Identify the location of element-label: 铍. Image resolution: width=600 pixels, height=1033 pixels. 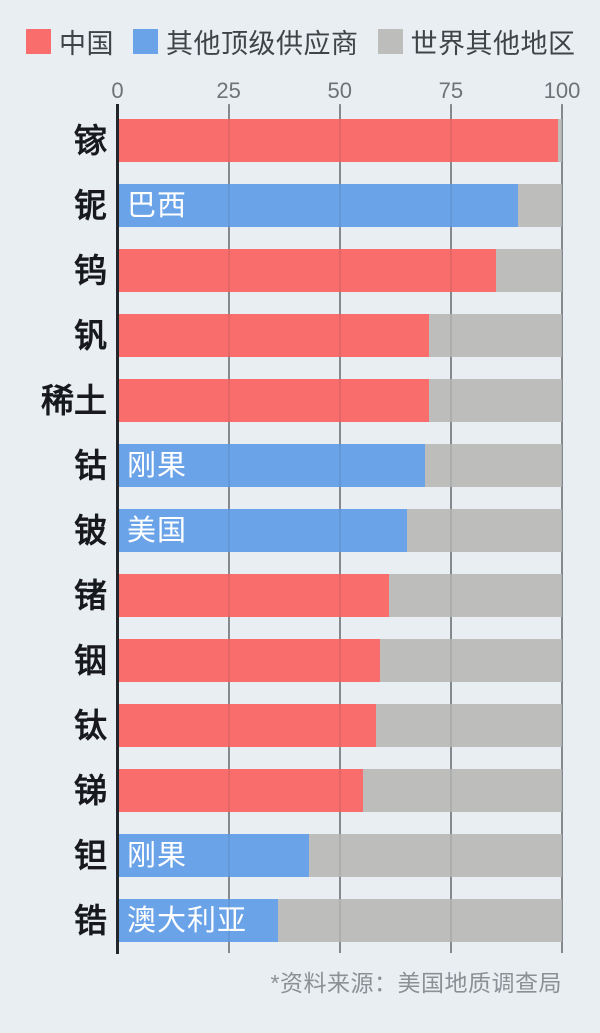
(90, 530).